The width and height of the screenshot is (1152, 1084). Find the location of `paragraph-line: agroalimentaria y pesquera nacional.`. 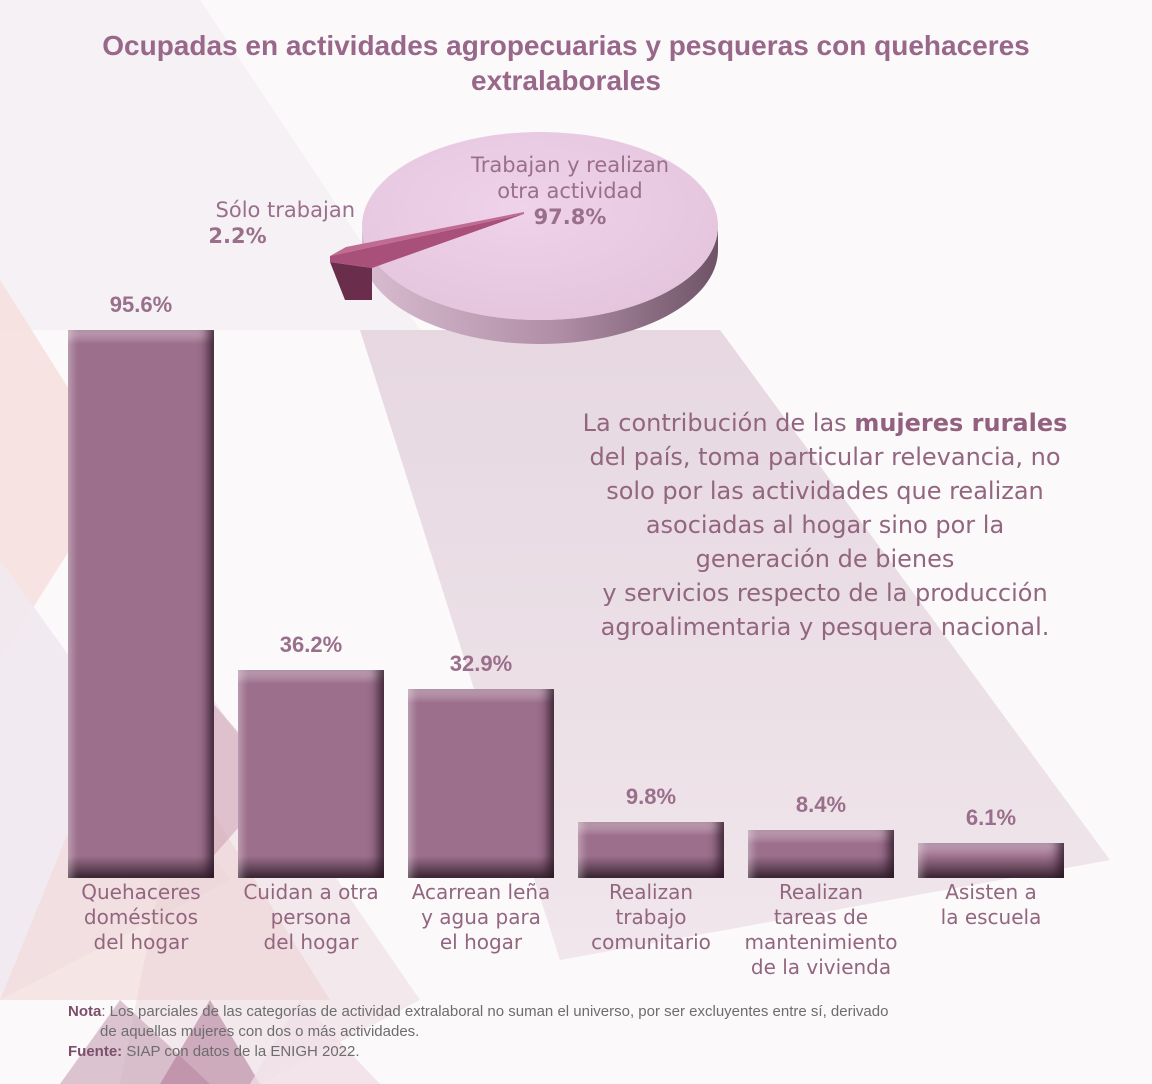

paragraph-line: agroalimentaria y pesquera nacional. is located at coordinates (825, 627).